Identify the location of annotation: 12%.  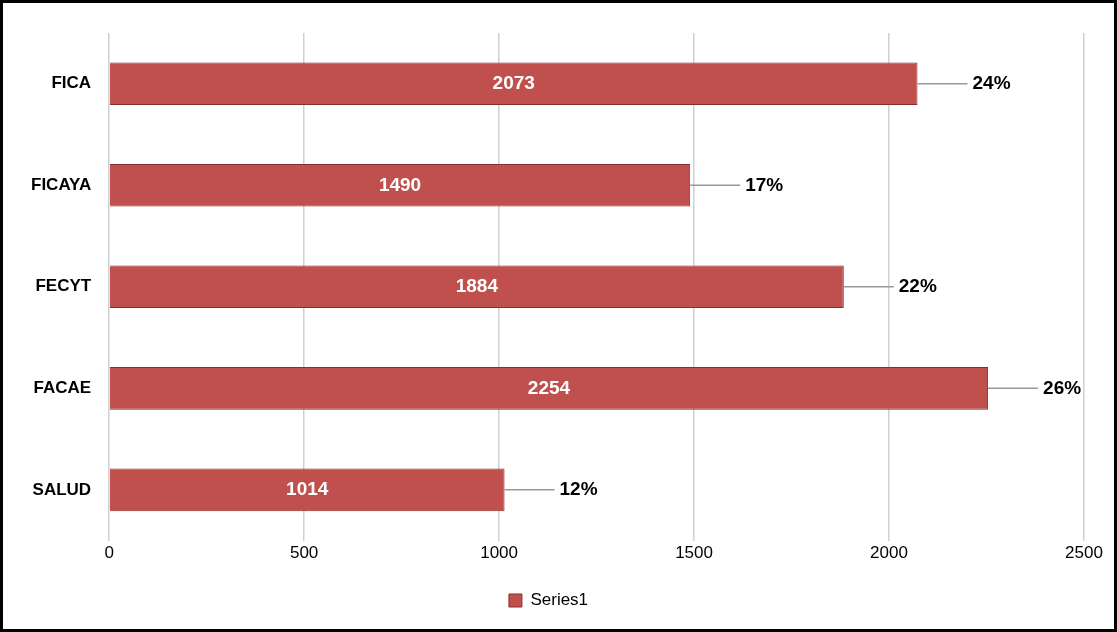
(578, 489).